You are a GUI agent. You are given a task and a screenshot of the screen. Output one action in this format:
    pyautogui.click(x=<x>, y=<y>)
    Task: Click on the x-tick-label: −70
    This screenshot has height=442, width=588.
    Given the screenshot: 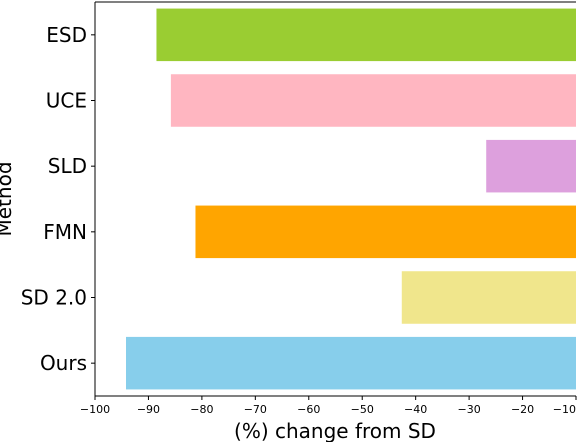 What is the action you would take?
    pyautogui.click(x=255, y=409)
    